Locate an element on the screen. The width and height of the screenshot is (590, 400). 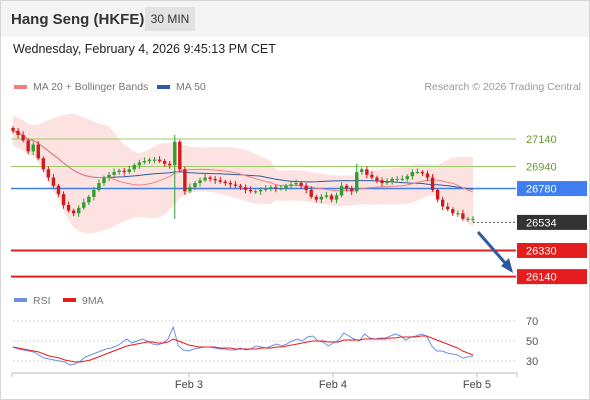
rsi-ma-legend-label: 9MA is located at coordinates (93, 301).